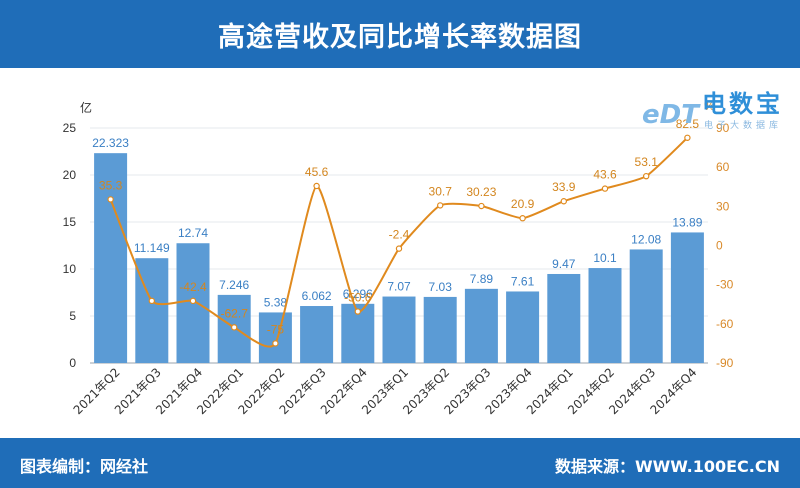 The image size is (800, 488). I want to click on logo: eDT 电数宝 电子大数据库, so click(715, 106).